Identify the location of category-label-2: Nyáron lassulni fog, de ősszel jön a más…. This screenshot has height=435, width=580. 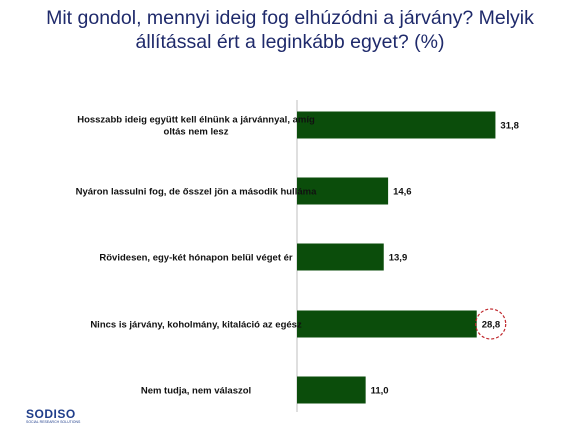
(196, 192).